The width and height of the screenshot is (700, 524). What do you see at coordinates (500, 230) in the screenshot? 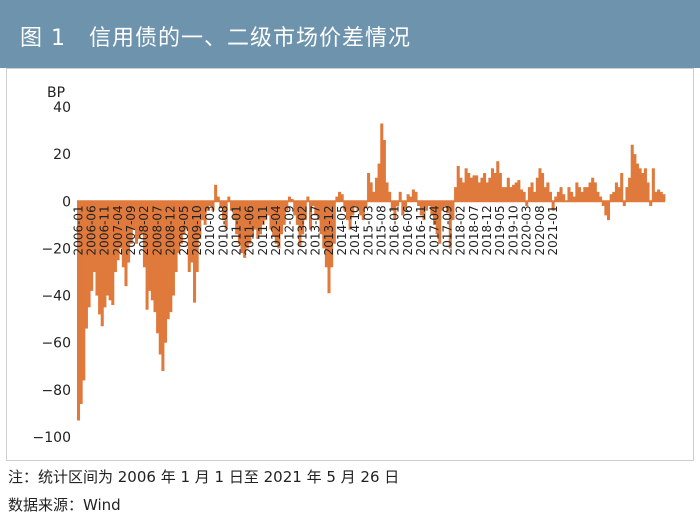
I see `x-tick-label: 2019-05` at bounding box center [500, 230].